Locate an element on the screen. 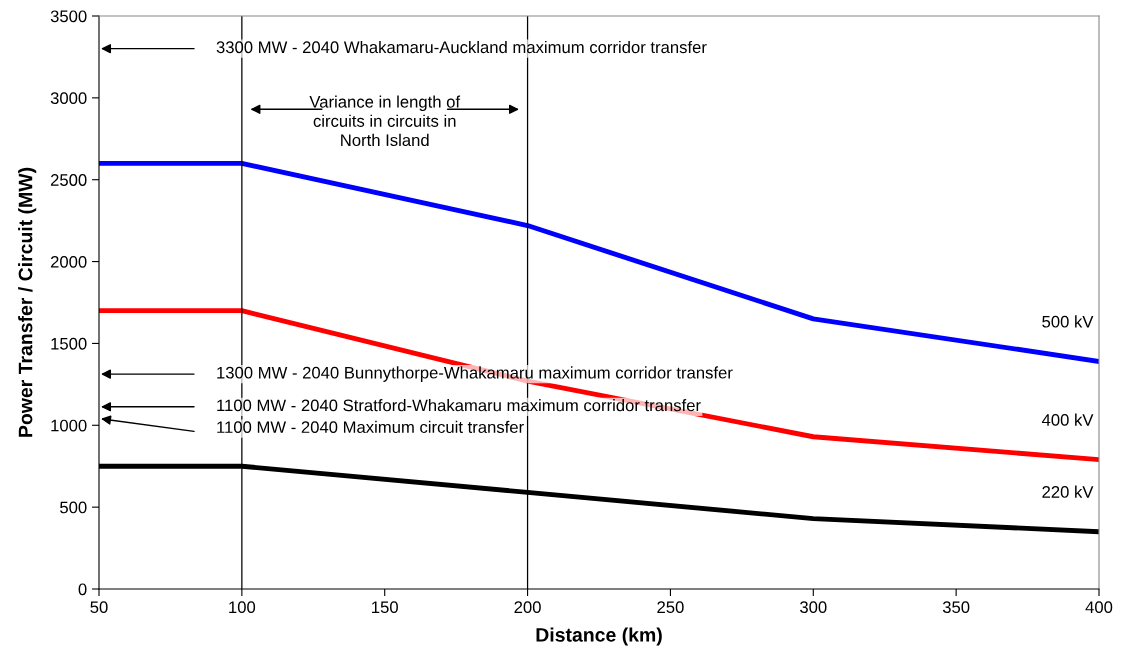 The image size is (1131, 666). series-label: 400 kV is located at coordinates (1067, 419).